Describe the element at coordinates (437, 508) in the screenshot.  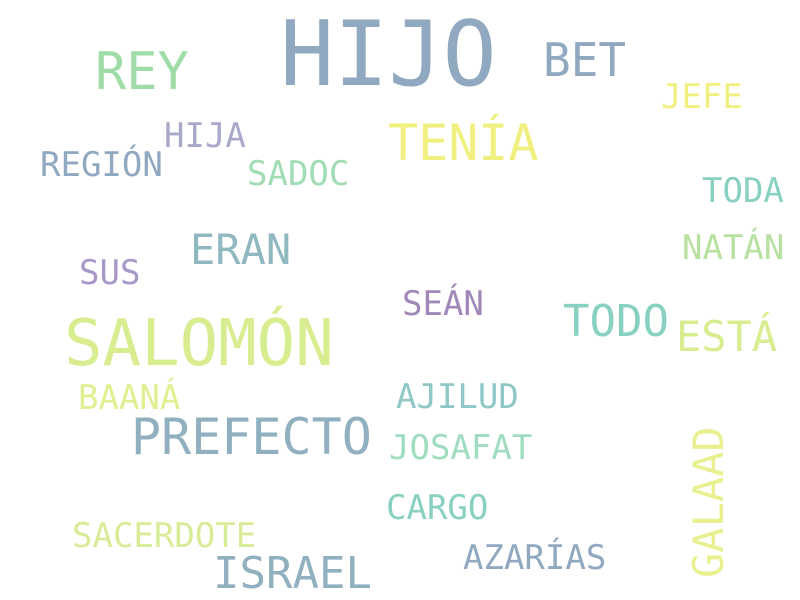
I see `word-cargo: CARGO` at that location.